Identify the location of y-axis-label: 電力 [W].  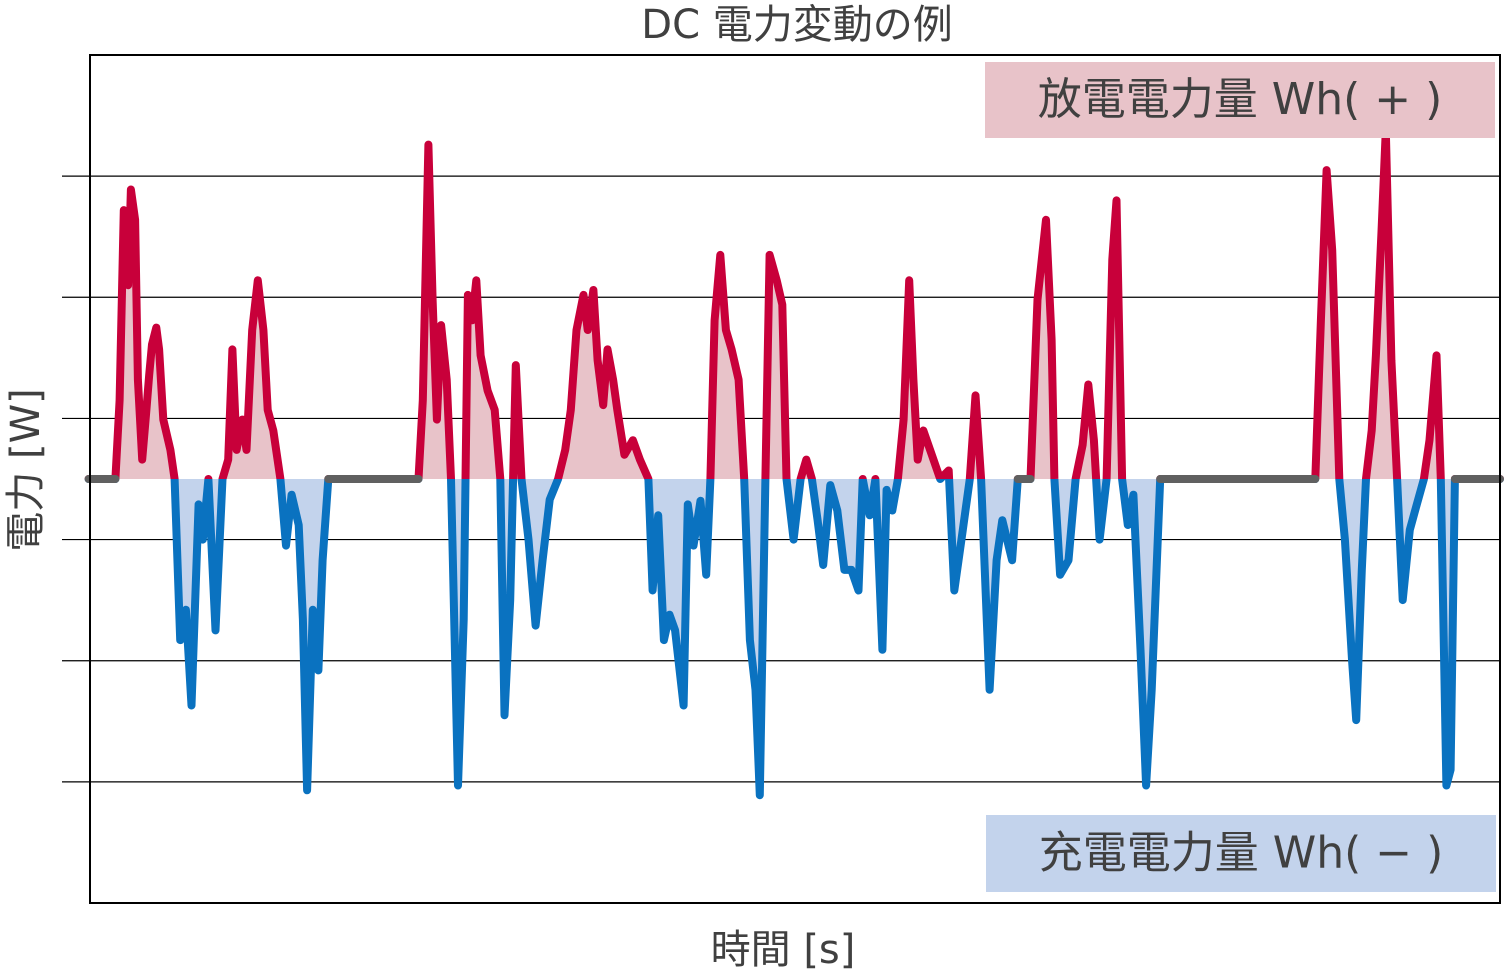
(26, 469).